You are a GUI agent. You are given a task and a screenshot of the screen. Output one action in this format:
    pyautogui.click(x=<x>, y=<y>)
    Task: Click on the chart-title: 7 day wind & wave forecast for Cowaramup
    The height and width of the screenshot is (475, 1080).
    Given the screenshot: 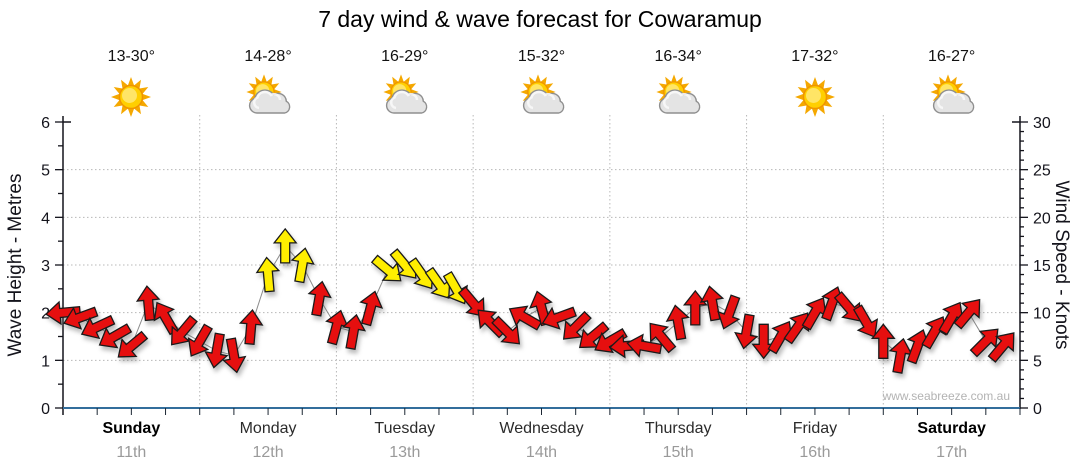 What is the action you would take?
    pyautogui.click(x=540, y=19)
    